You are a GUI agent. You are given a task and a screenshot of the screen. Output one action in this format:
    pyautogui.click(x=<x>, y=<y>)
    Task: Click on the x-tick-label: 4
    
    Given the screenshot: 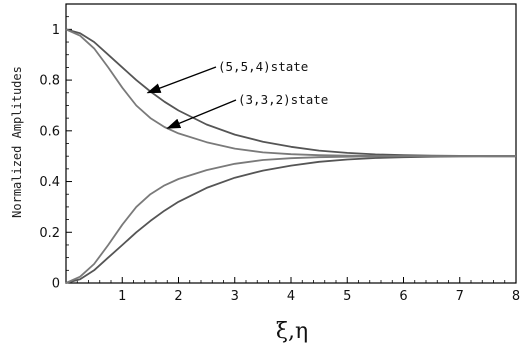 What is the action you would take?
    pyautogui.click(x=291, y=296)
    